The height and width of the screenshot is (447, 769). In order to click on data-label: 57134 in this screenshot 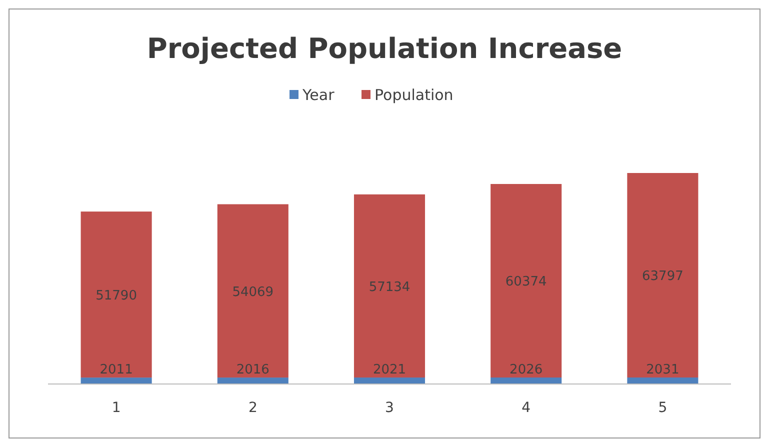, I will do `click(389, 287)`.